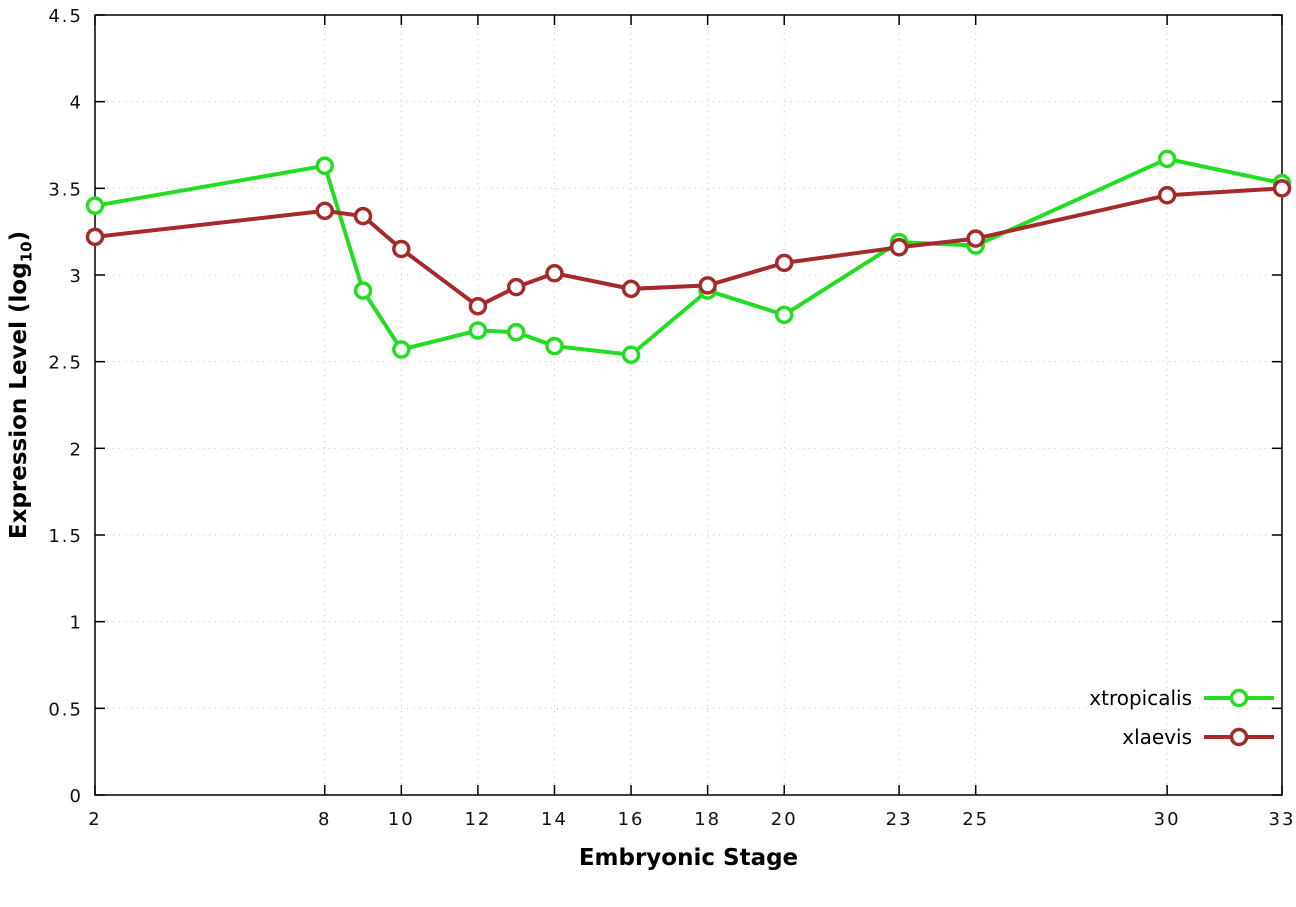  Describe the element at coordinates (76, 449) in the screenshot. I see `y-tick-label: 2` at that location.